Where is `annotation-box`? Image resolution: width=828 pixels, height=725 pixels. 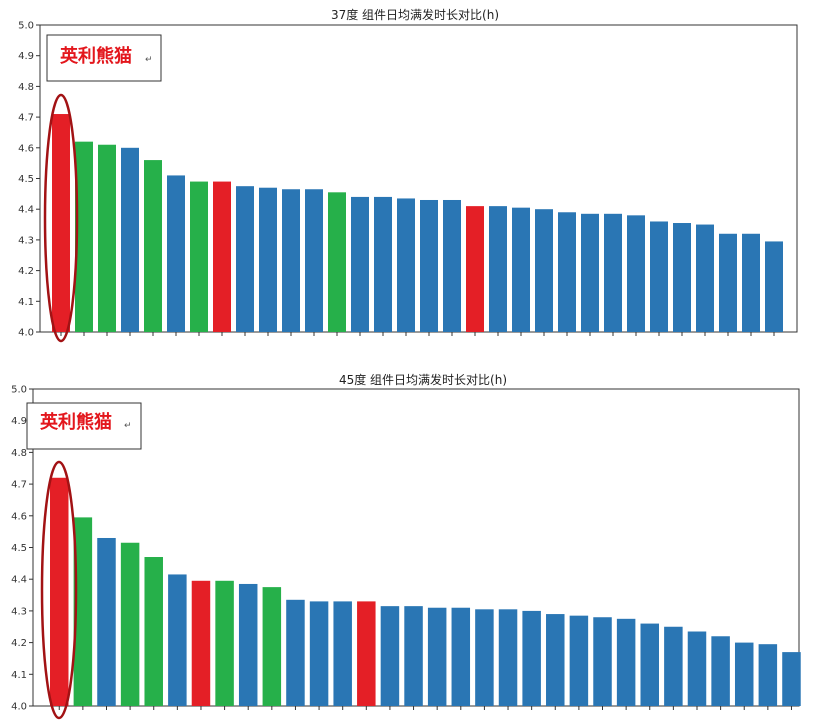 annotation-box is located at coordinates (84, 426).